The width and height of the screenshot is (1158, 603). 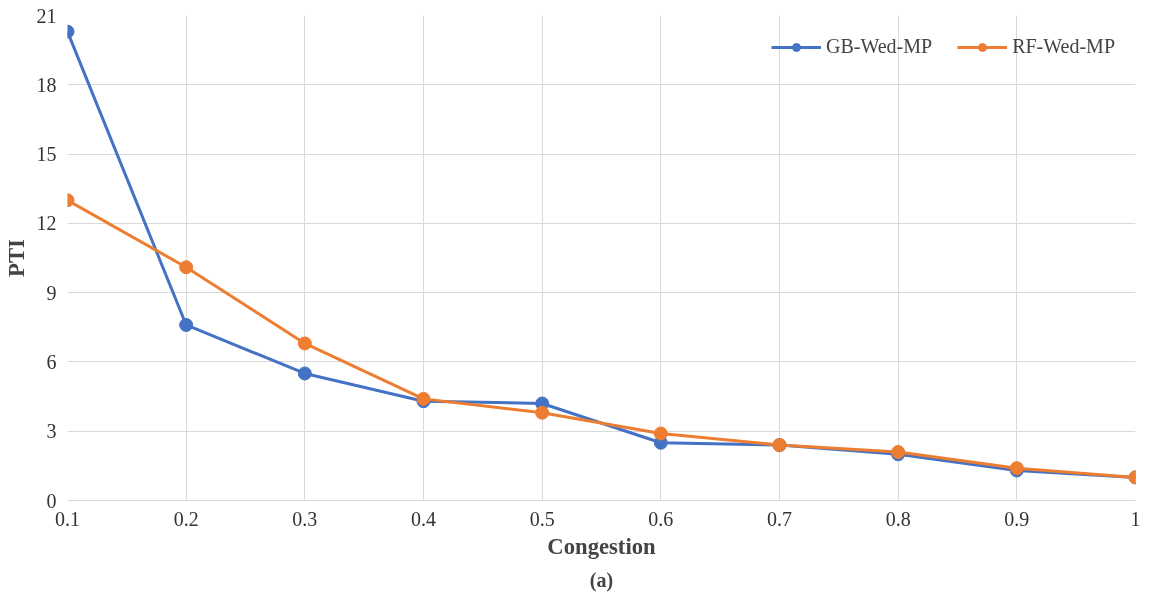 I want to click on y-tick-label: 3, so click(x=51, y=431).